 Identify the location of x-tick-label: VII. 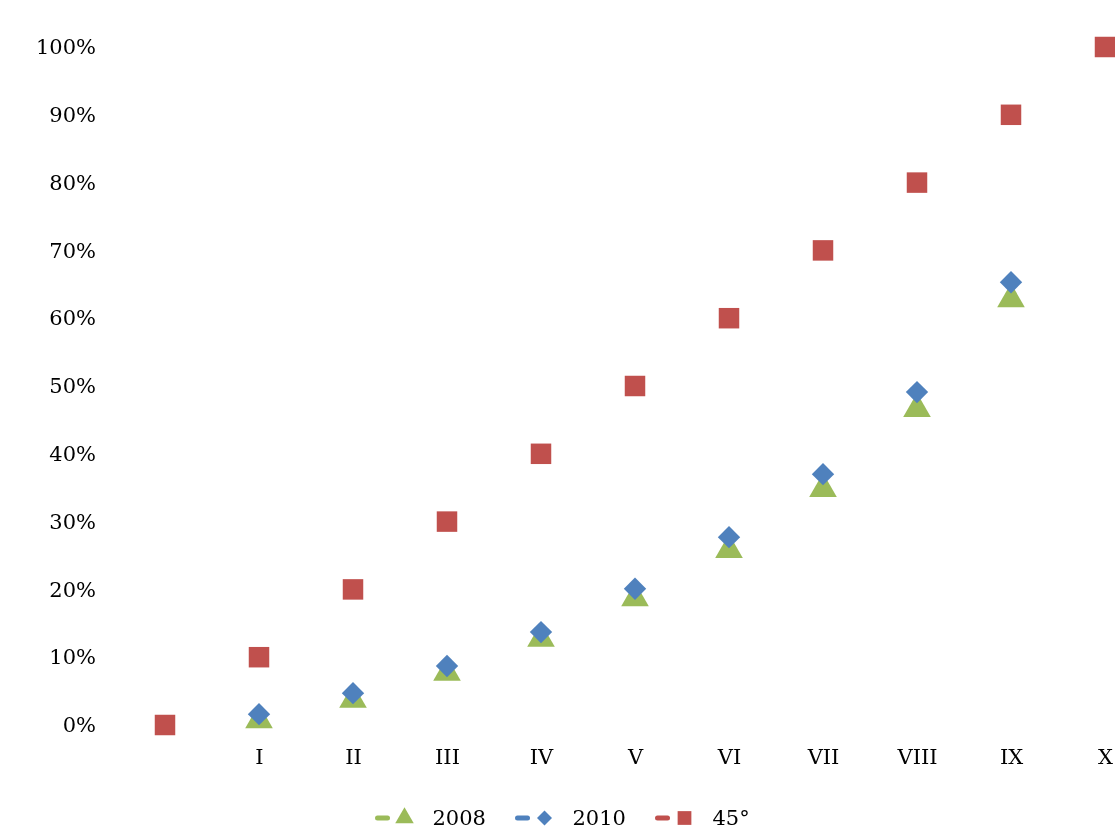
(823, 756).